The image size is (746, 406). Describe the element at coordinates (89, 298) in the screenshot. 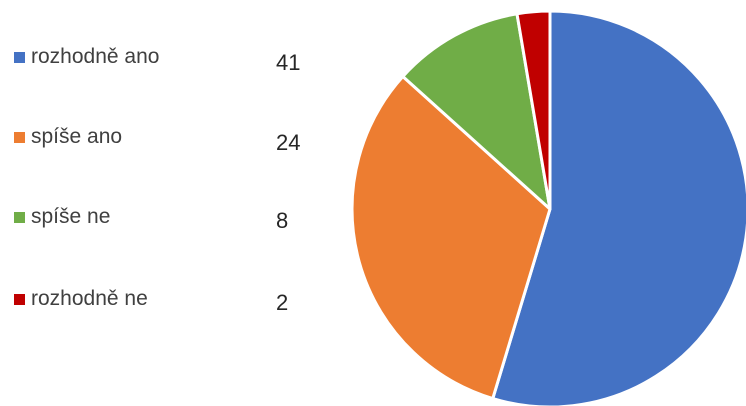

I see `legend-label: rozhodně ne` at that location.